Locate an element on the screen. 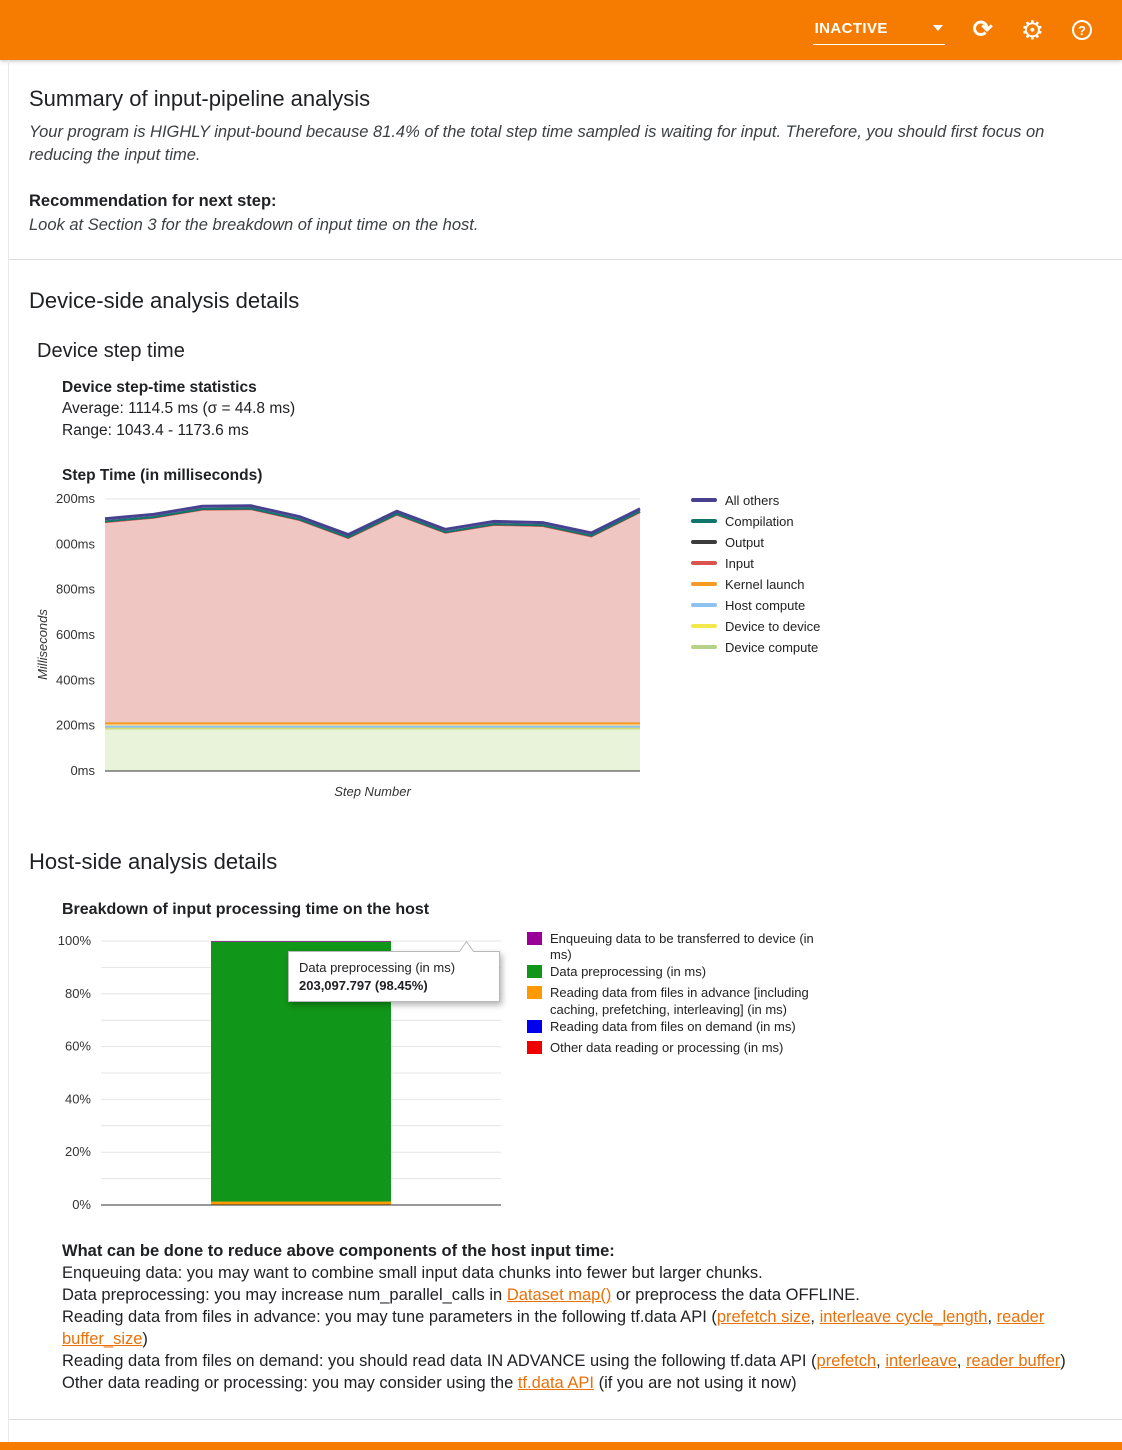 This screenshot has width=1122, height=1450. legend-label: All others is located at coordinates (752, 500).